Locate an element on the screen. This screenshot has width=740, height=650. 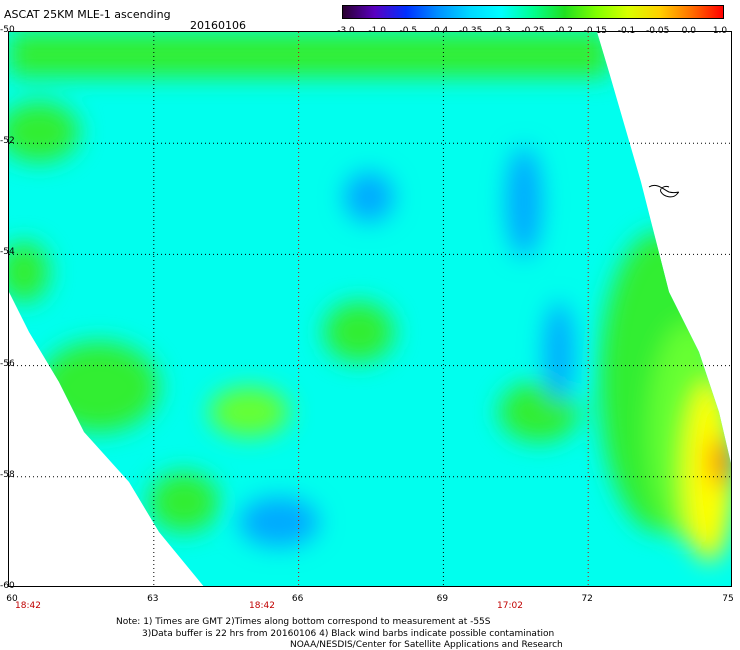
contamination-barb is located at coordinates (664, 191).